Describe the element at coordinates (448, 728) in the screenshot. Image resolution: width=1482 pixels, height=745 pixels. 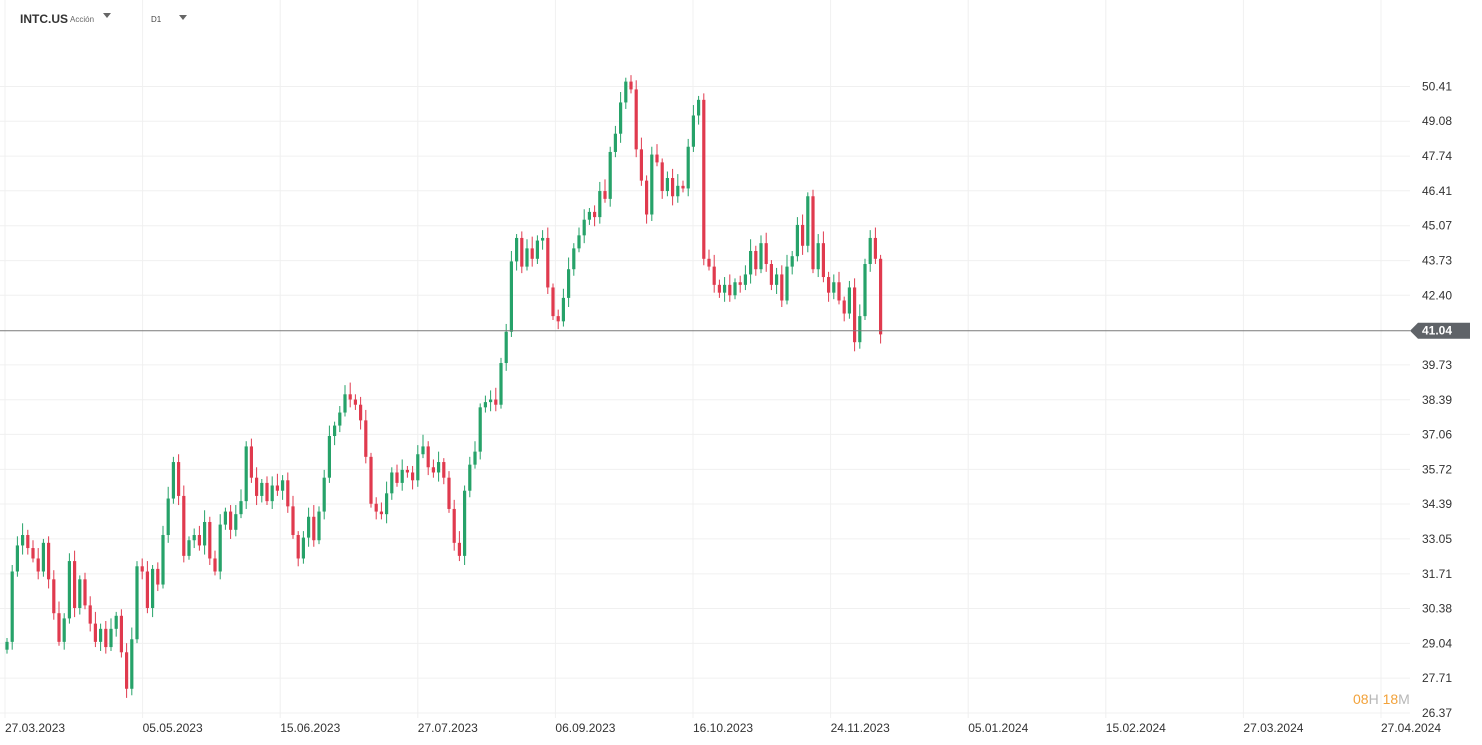
I see `x-tick-label: 27.07.2023` at that location.